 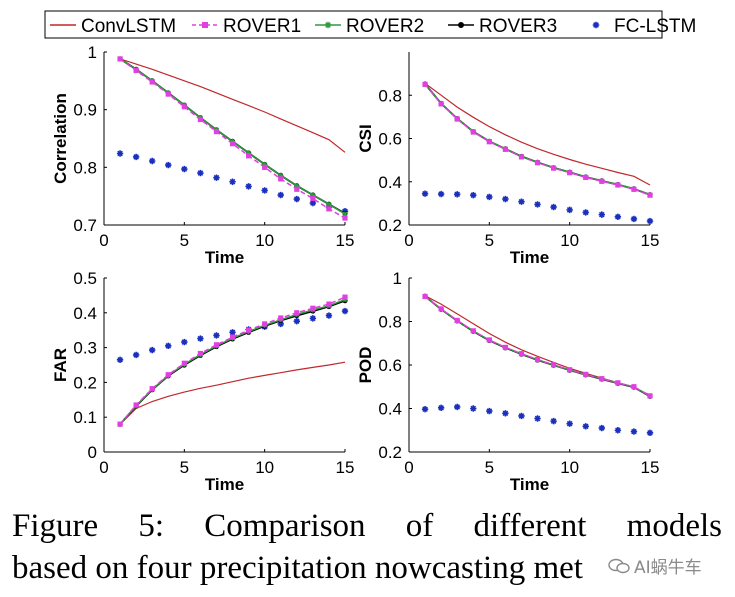 What do you see at coordinates (85, 225) in the screenshot?
I see `y-tick-label: 0.7` at bounding box center [85, 225].